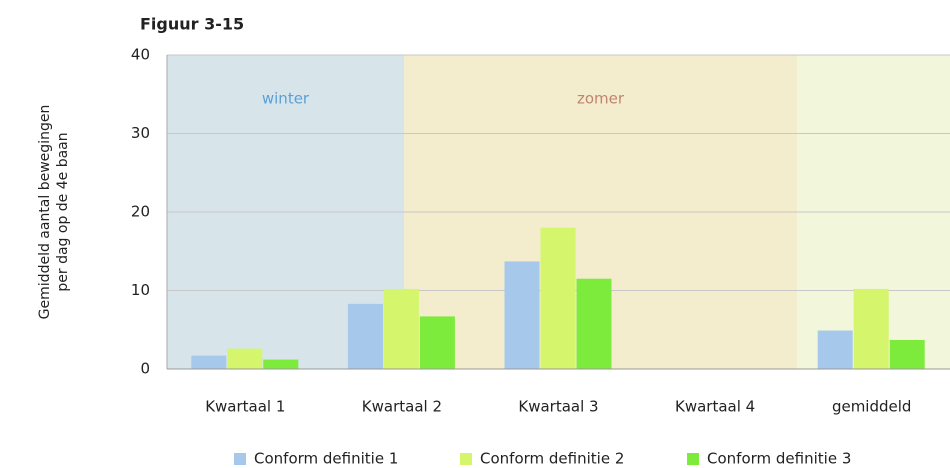 Image resolution: width=950 pixels, height=468 pixels. Describe the element at coordinates (779, 459) in the screenshot. I see `legend-label: Conform definitie 3` at that location.